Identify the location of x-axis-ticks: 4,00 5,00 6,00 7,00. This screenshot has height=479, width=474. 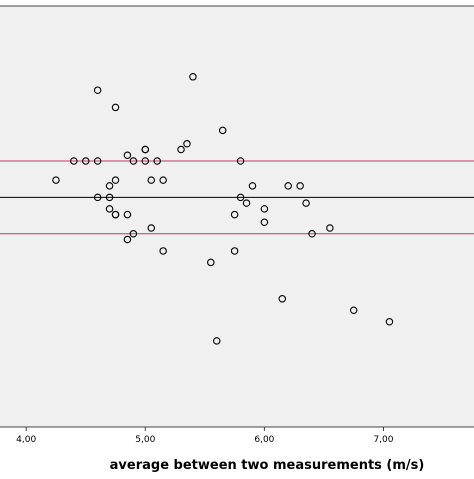
(205, 436).